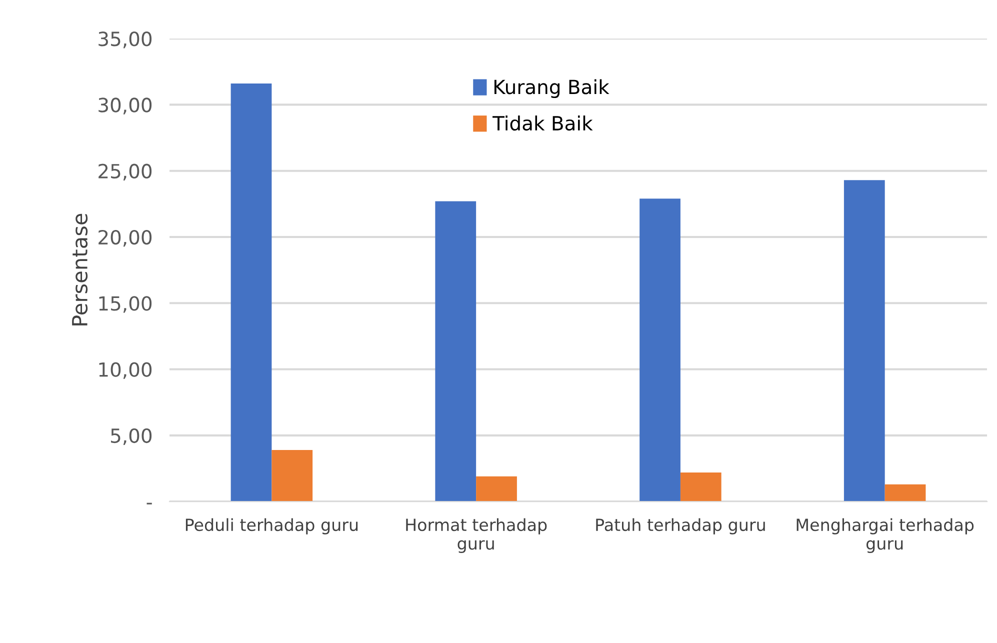  What do you see at coordinates (552, 88) in the screenshot?
I see `legend-label: Kurang Baik` at bounding box center [552, 88].